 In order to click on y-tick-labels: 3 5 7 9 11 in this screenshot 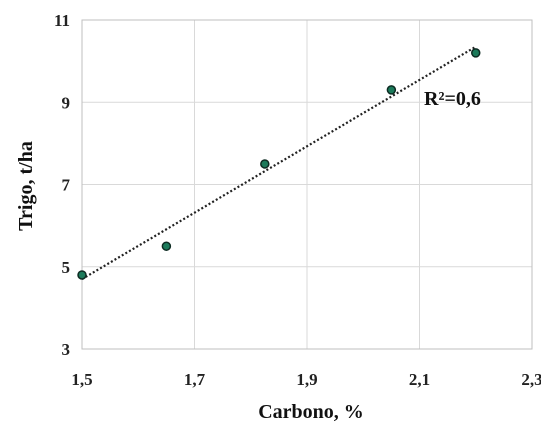, I will do `click(62, 185)`.